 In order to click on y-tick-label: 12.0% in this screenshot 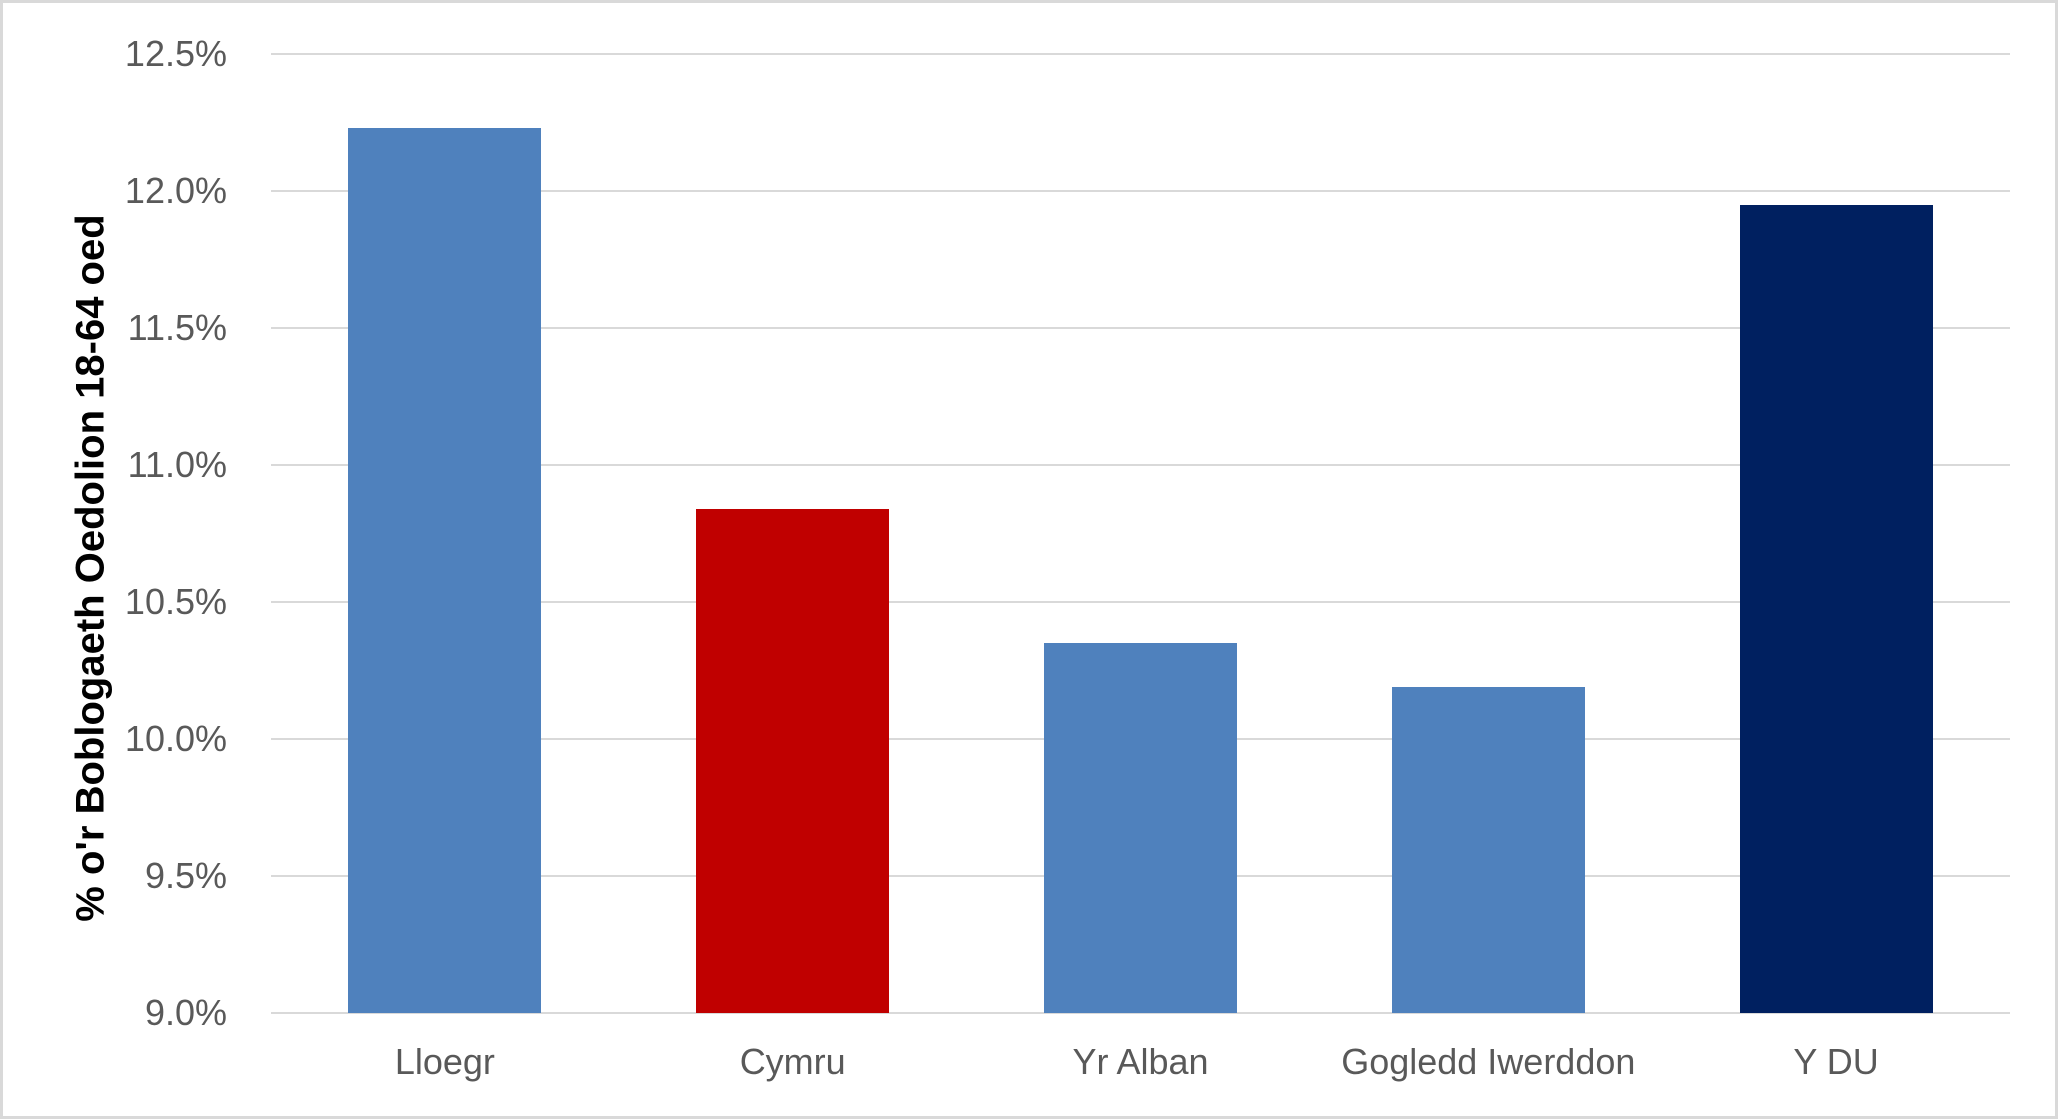, I will do `click(175, 190)`.